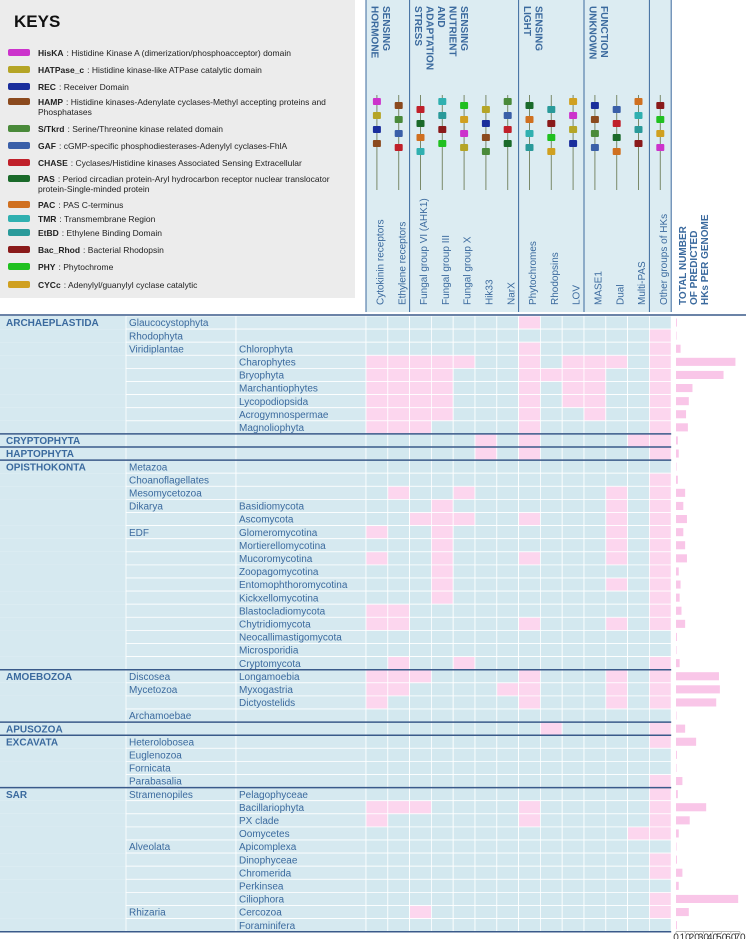  Describe the element at coordinates (165, 493) in the screenshot. I see `subgroup-label: Mesomycetozoa` at that location.